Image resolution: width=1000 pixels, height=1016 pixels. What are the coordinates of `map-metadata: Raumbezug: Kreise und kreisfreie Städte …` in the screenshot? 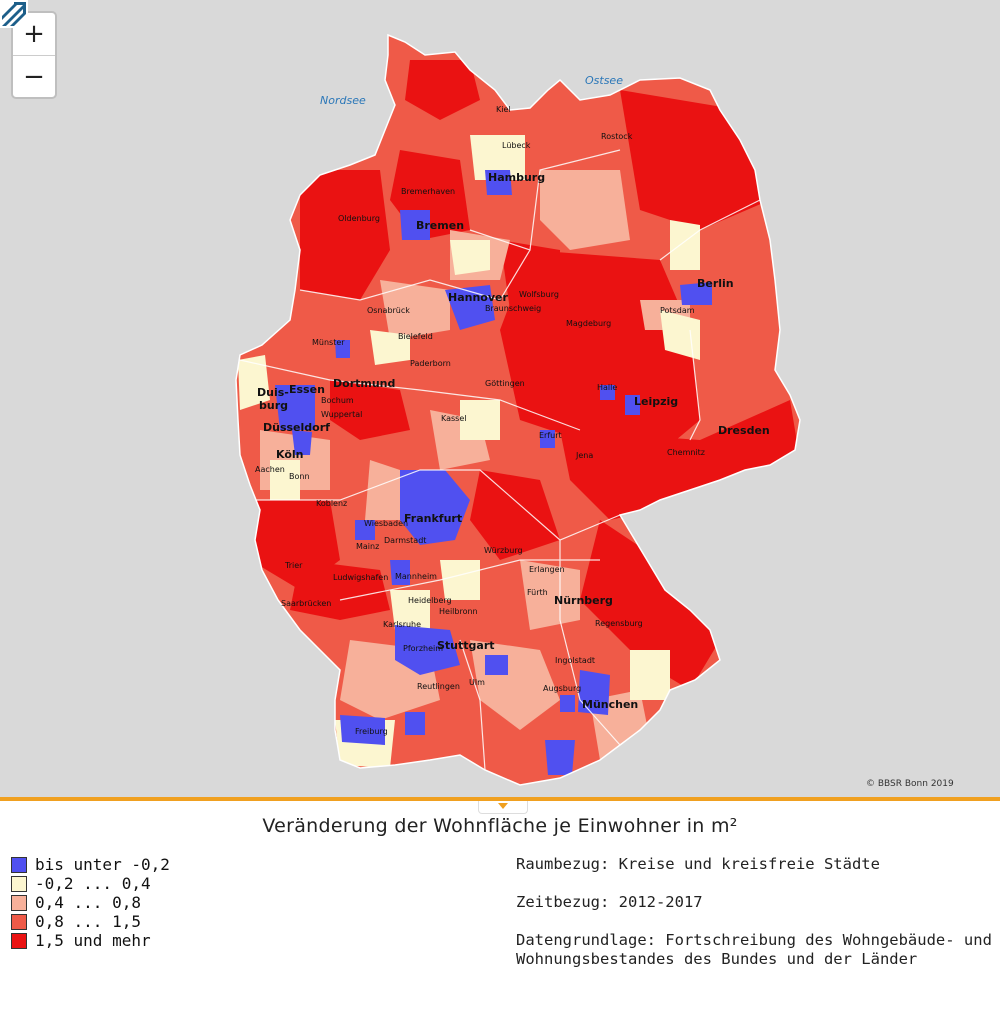 It's located at (754, 912).